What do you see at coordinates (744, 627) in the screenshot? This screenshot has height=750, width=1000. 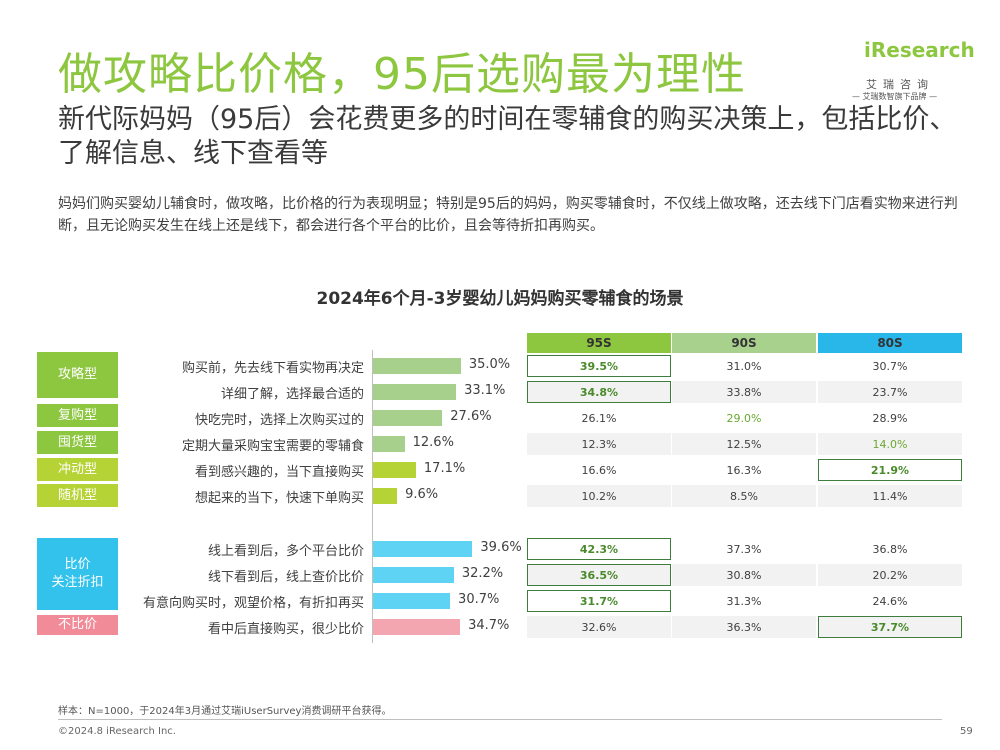 I see `table-cell: 36.3%` at bounding box center [744, 627].